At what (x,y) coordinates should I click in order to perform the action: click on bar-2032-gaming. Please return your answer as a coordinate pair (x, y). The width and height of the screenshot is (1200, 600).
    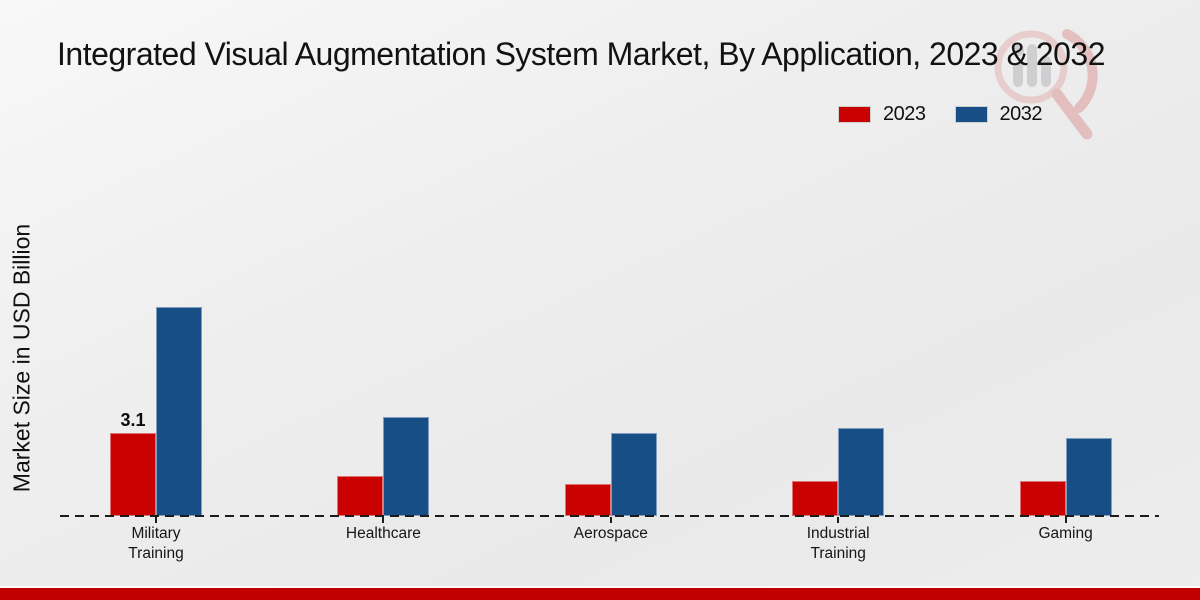
    Looking at the image, I should click on (1088, 477).